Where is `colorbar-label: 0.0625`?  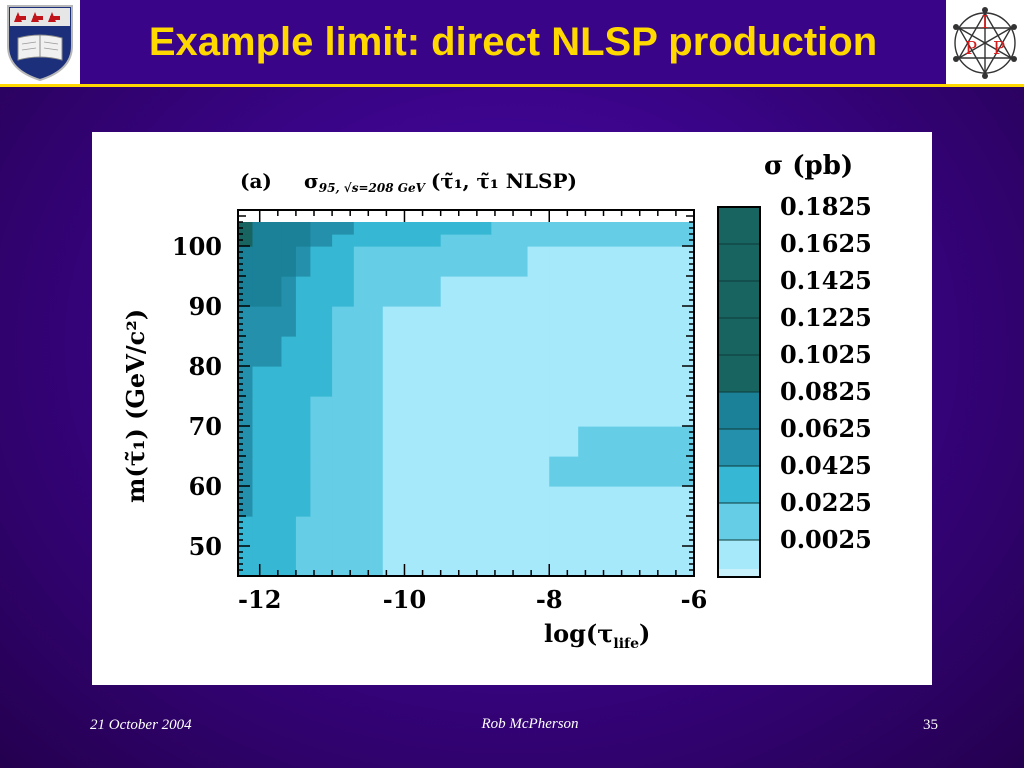 colorbar-label: 0.0625 is located at coordinates (826, 428).